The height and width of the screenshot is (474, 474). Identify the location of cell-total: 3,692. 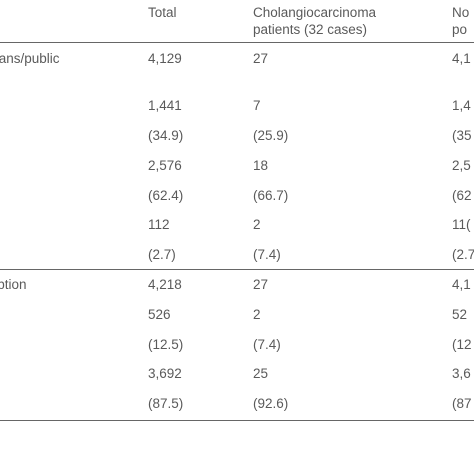
(165, 373).